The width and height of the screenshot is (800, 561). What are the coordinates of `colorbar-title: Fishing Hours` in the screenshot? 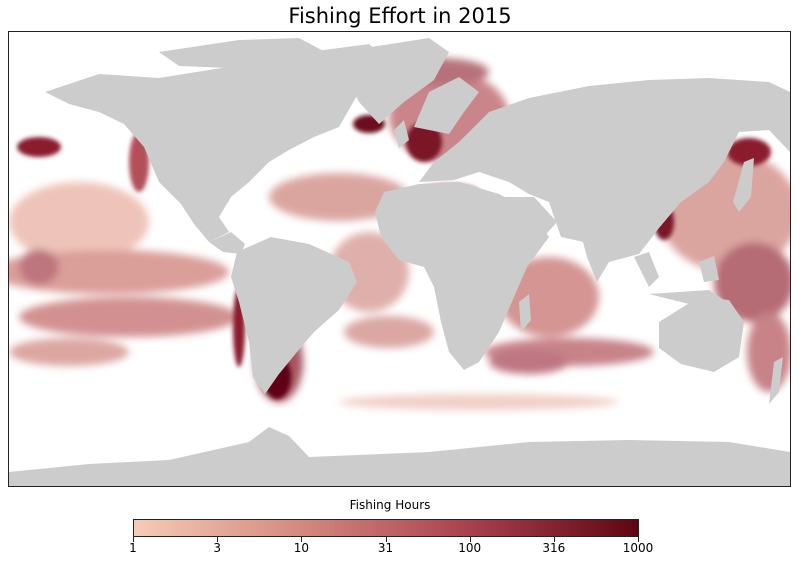 It's located at (390, 505).